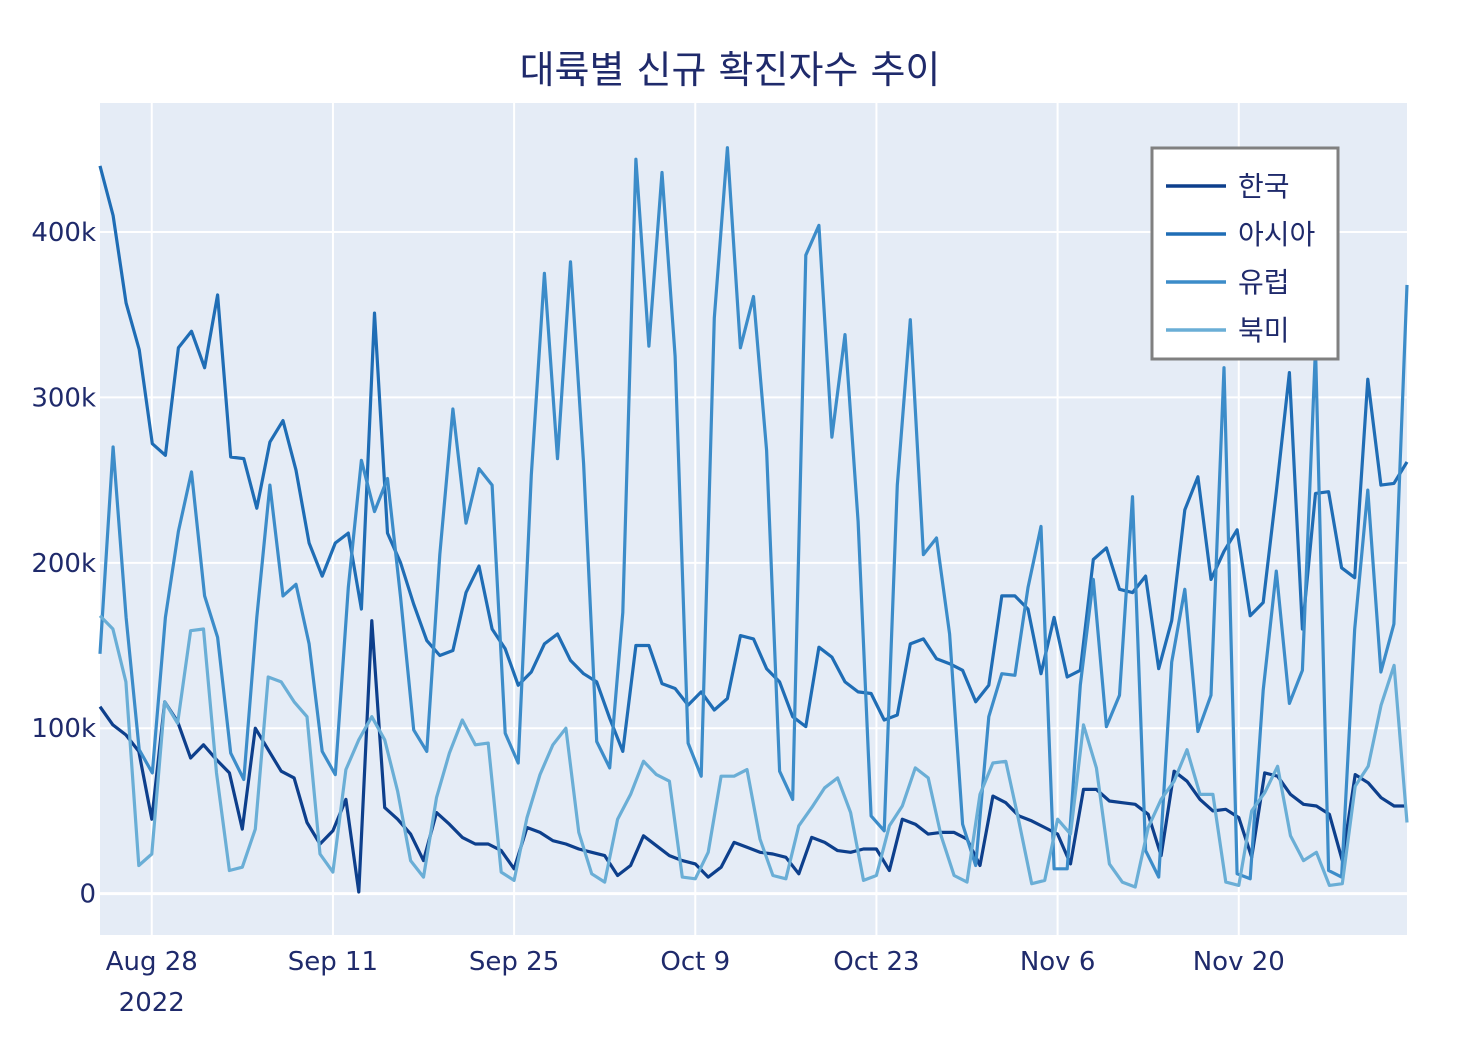 The width and height of the screenshot is (1470, 1053). I want to click on x-tick-label: Nov 6, so click(1058, 962).